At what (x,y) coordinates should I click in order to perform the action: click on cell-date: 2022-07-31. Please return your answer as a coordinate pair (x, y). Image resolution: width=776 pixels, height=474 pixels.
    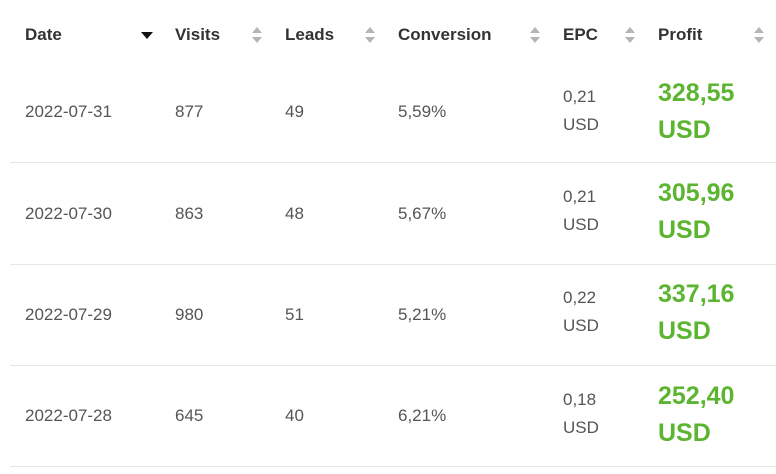
    Looking at the image, I should click on (68, 111).